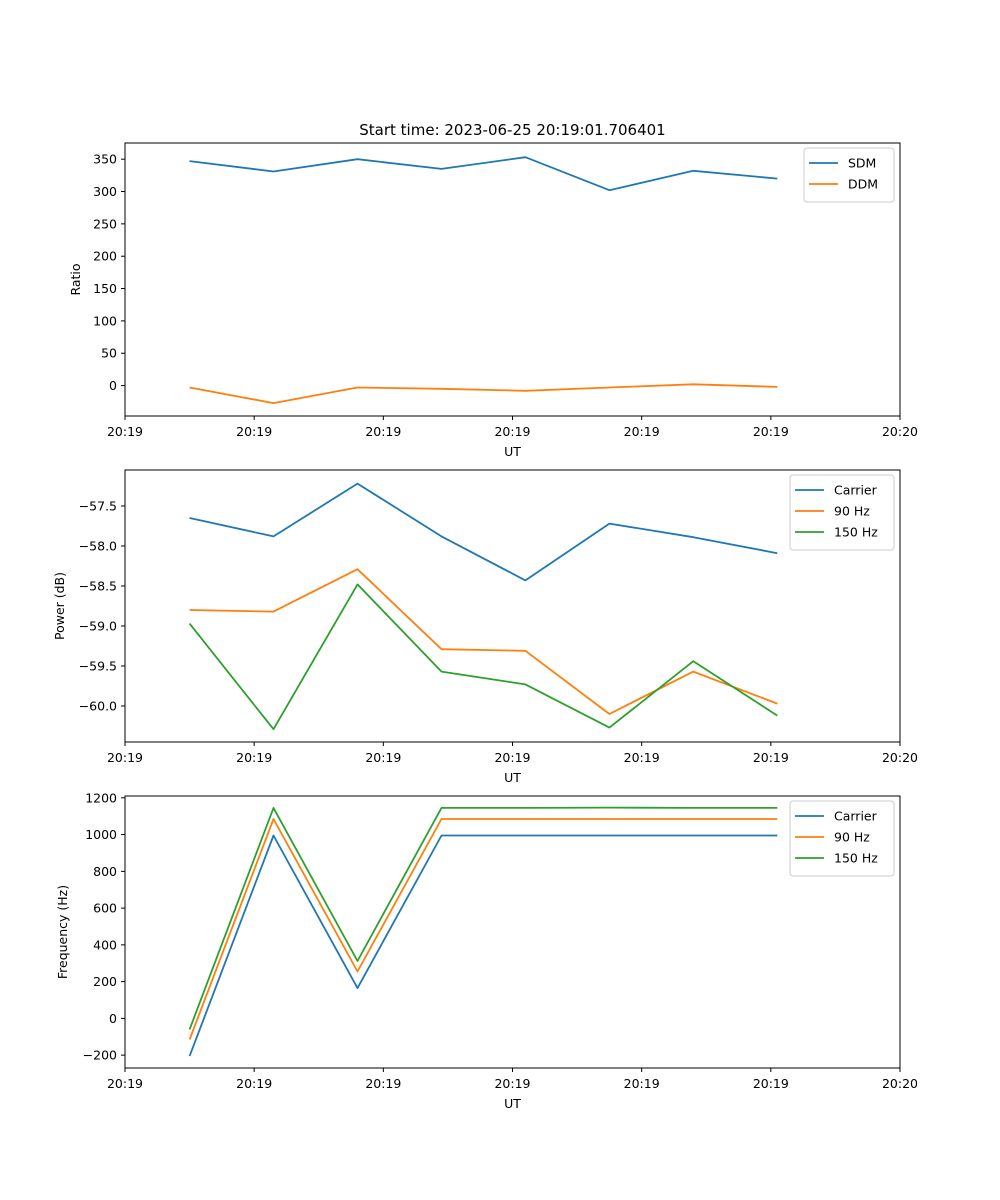 This screenshot has width=1000, height=1200. I want to click on y-tick-label: 350, so click(105, 159).